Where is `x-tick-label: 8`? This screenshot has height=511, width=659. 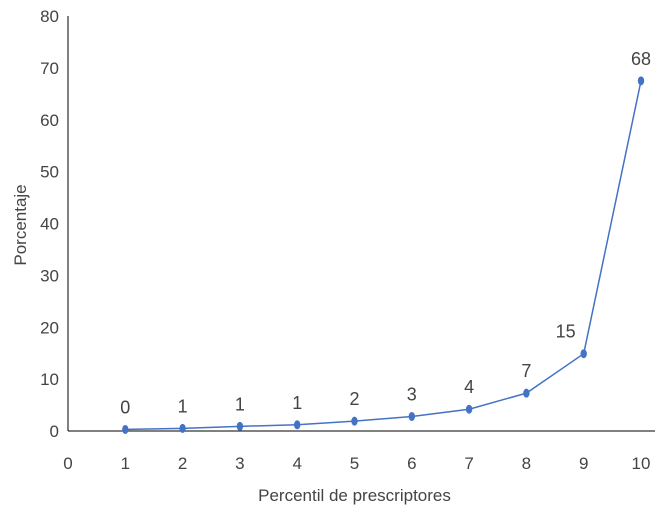 x-tick-label: 8 is located at coordinates (526, 463).